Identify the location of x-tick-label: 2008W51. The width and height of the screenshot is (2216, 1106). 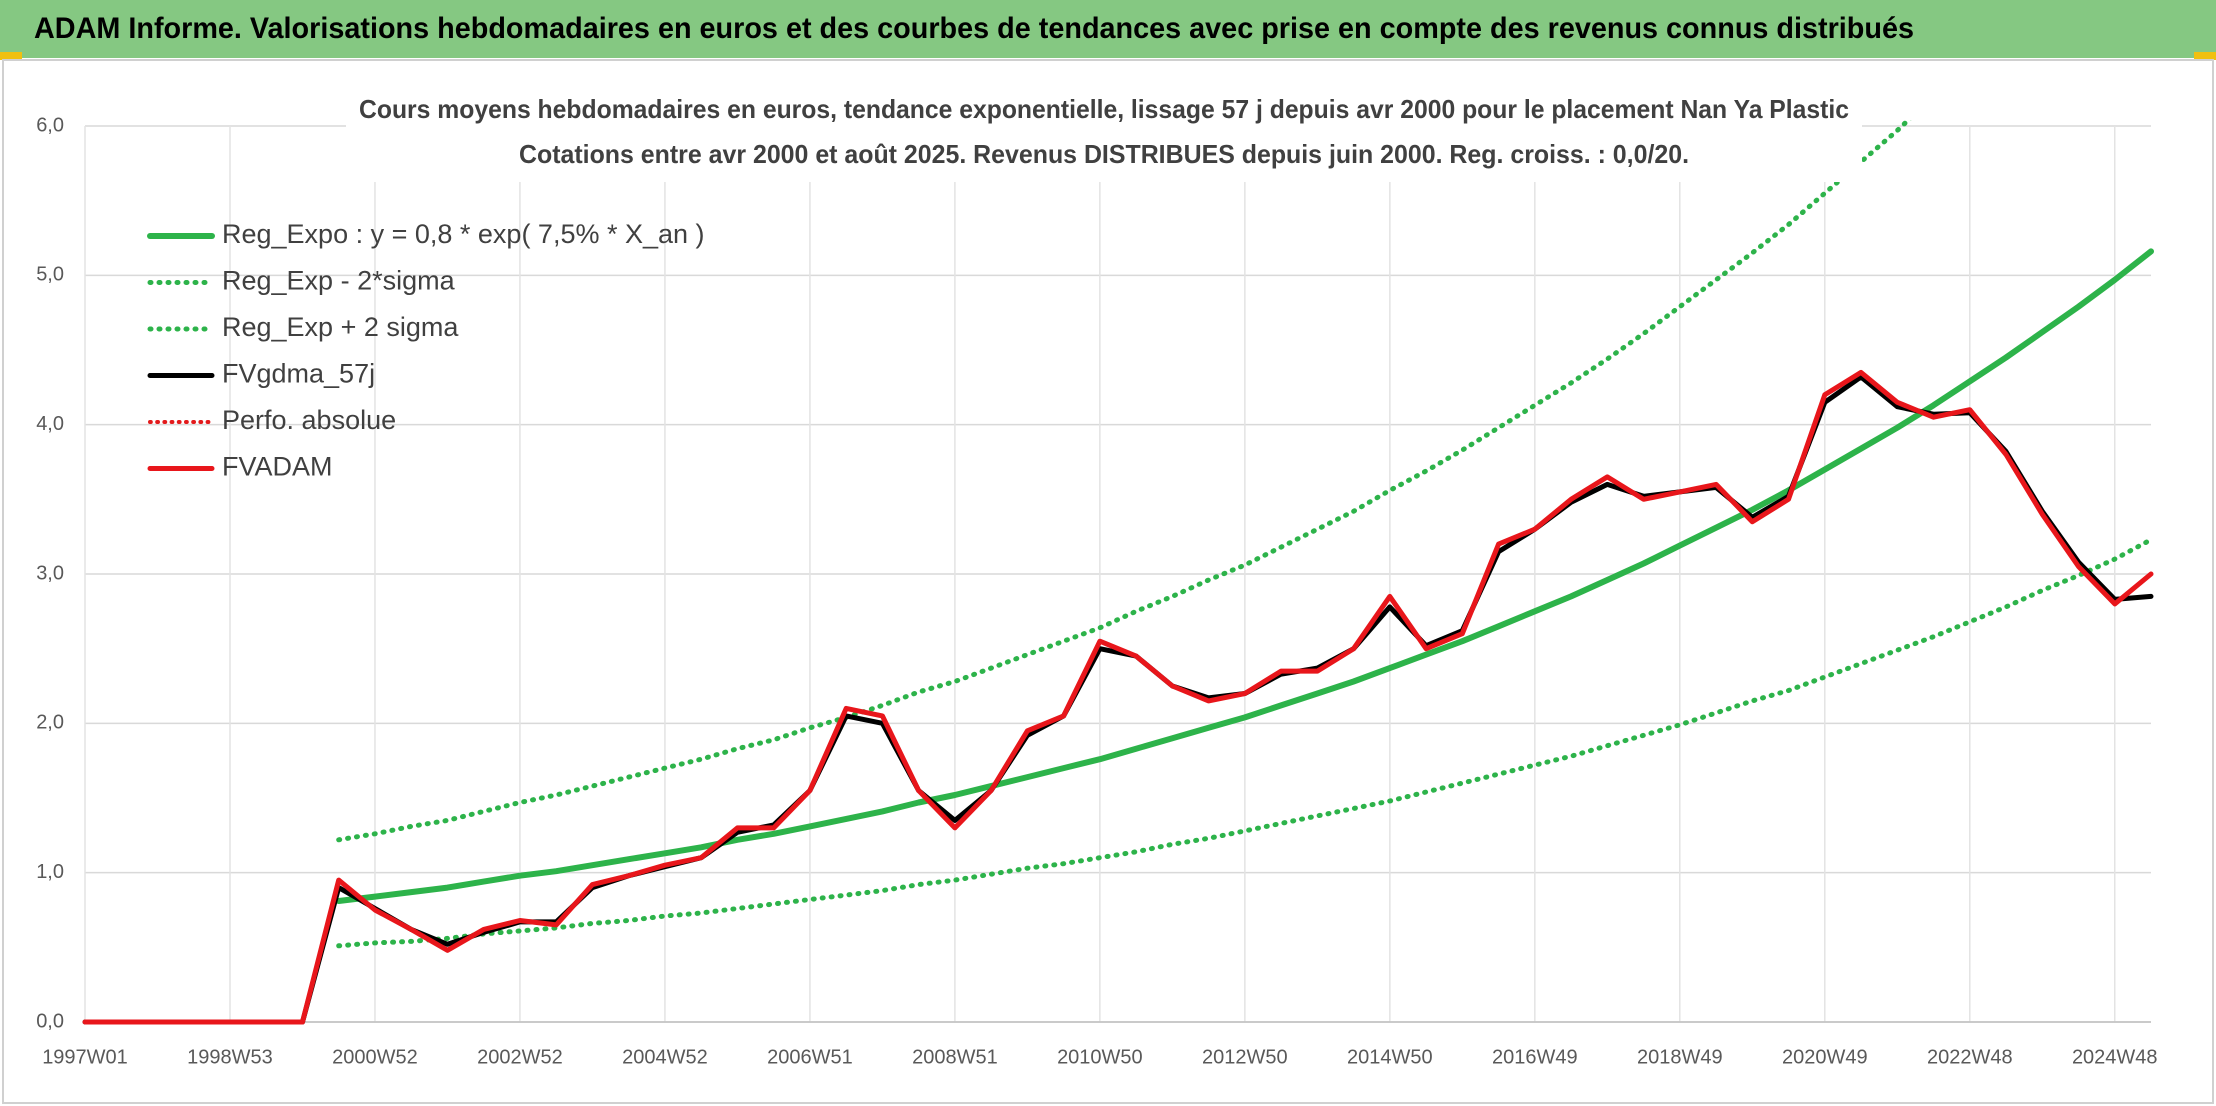
(955, 1057).